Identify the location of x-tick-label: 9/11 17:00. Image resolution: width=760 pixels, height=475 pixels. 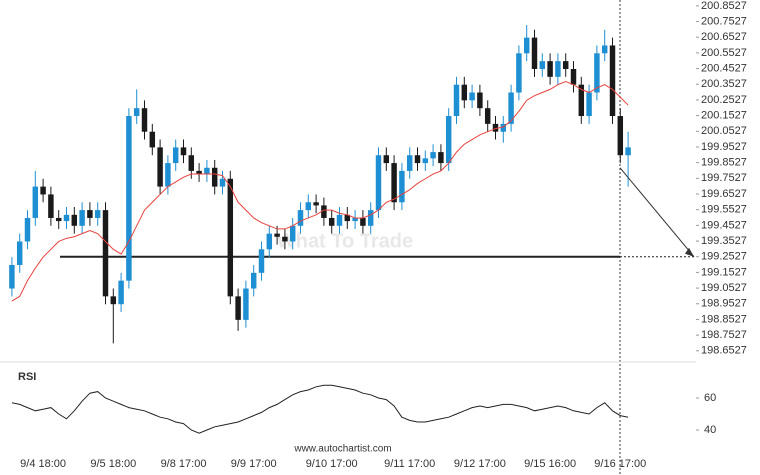
(409, 464).